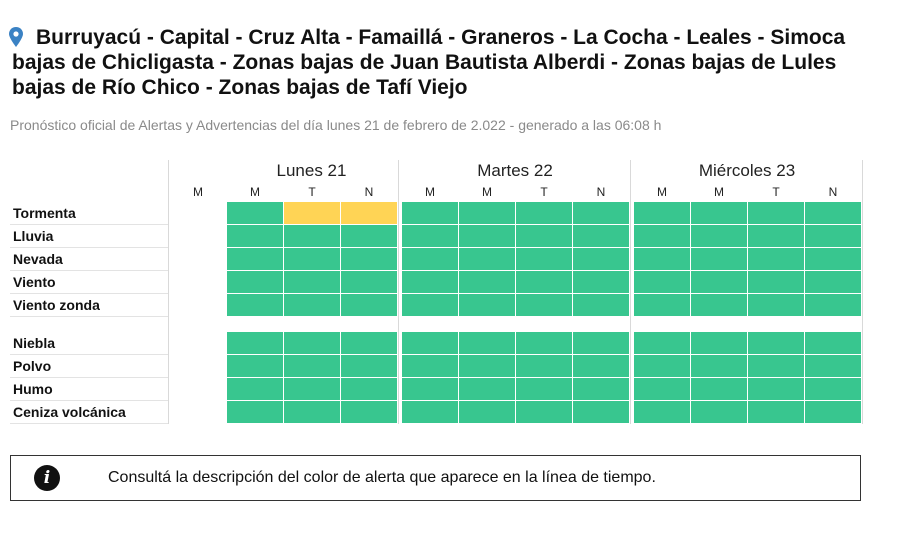 Image resolution: width=900 pixels, height=559 pixels. I want to click on row-label: Nevada, so click(38, 259).